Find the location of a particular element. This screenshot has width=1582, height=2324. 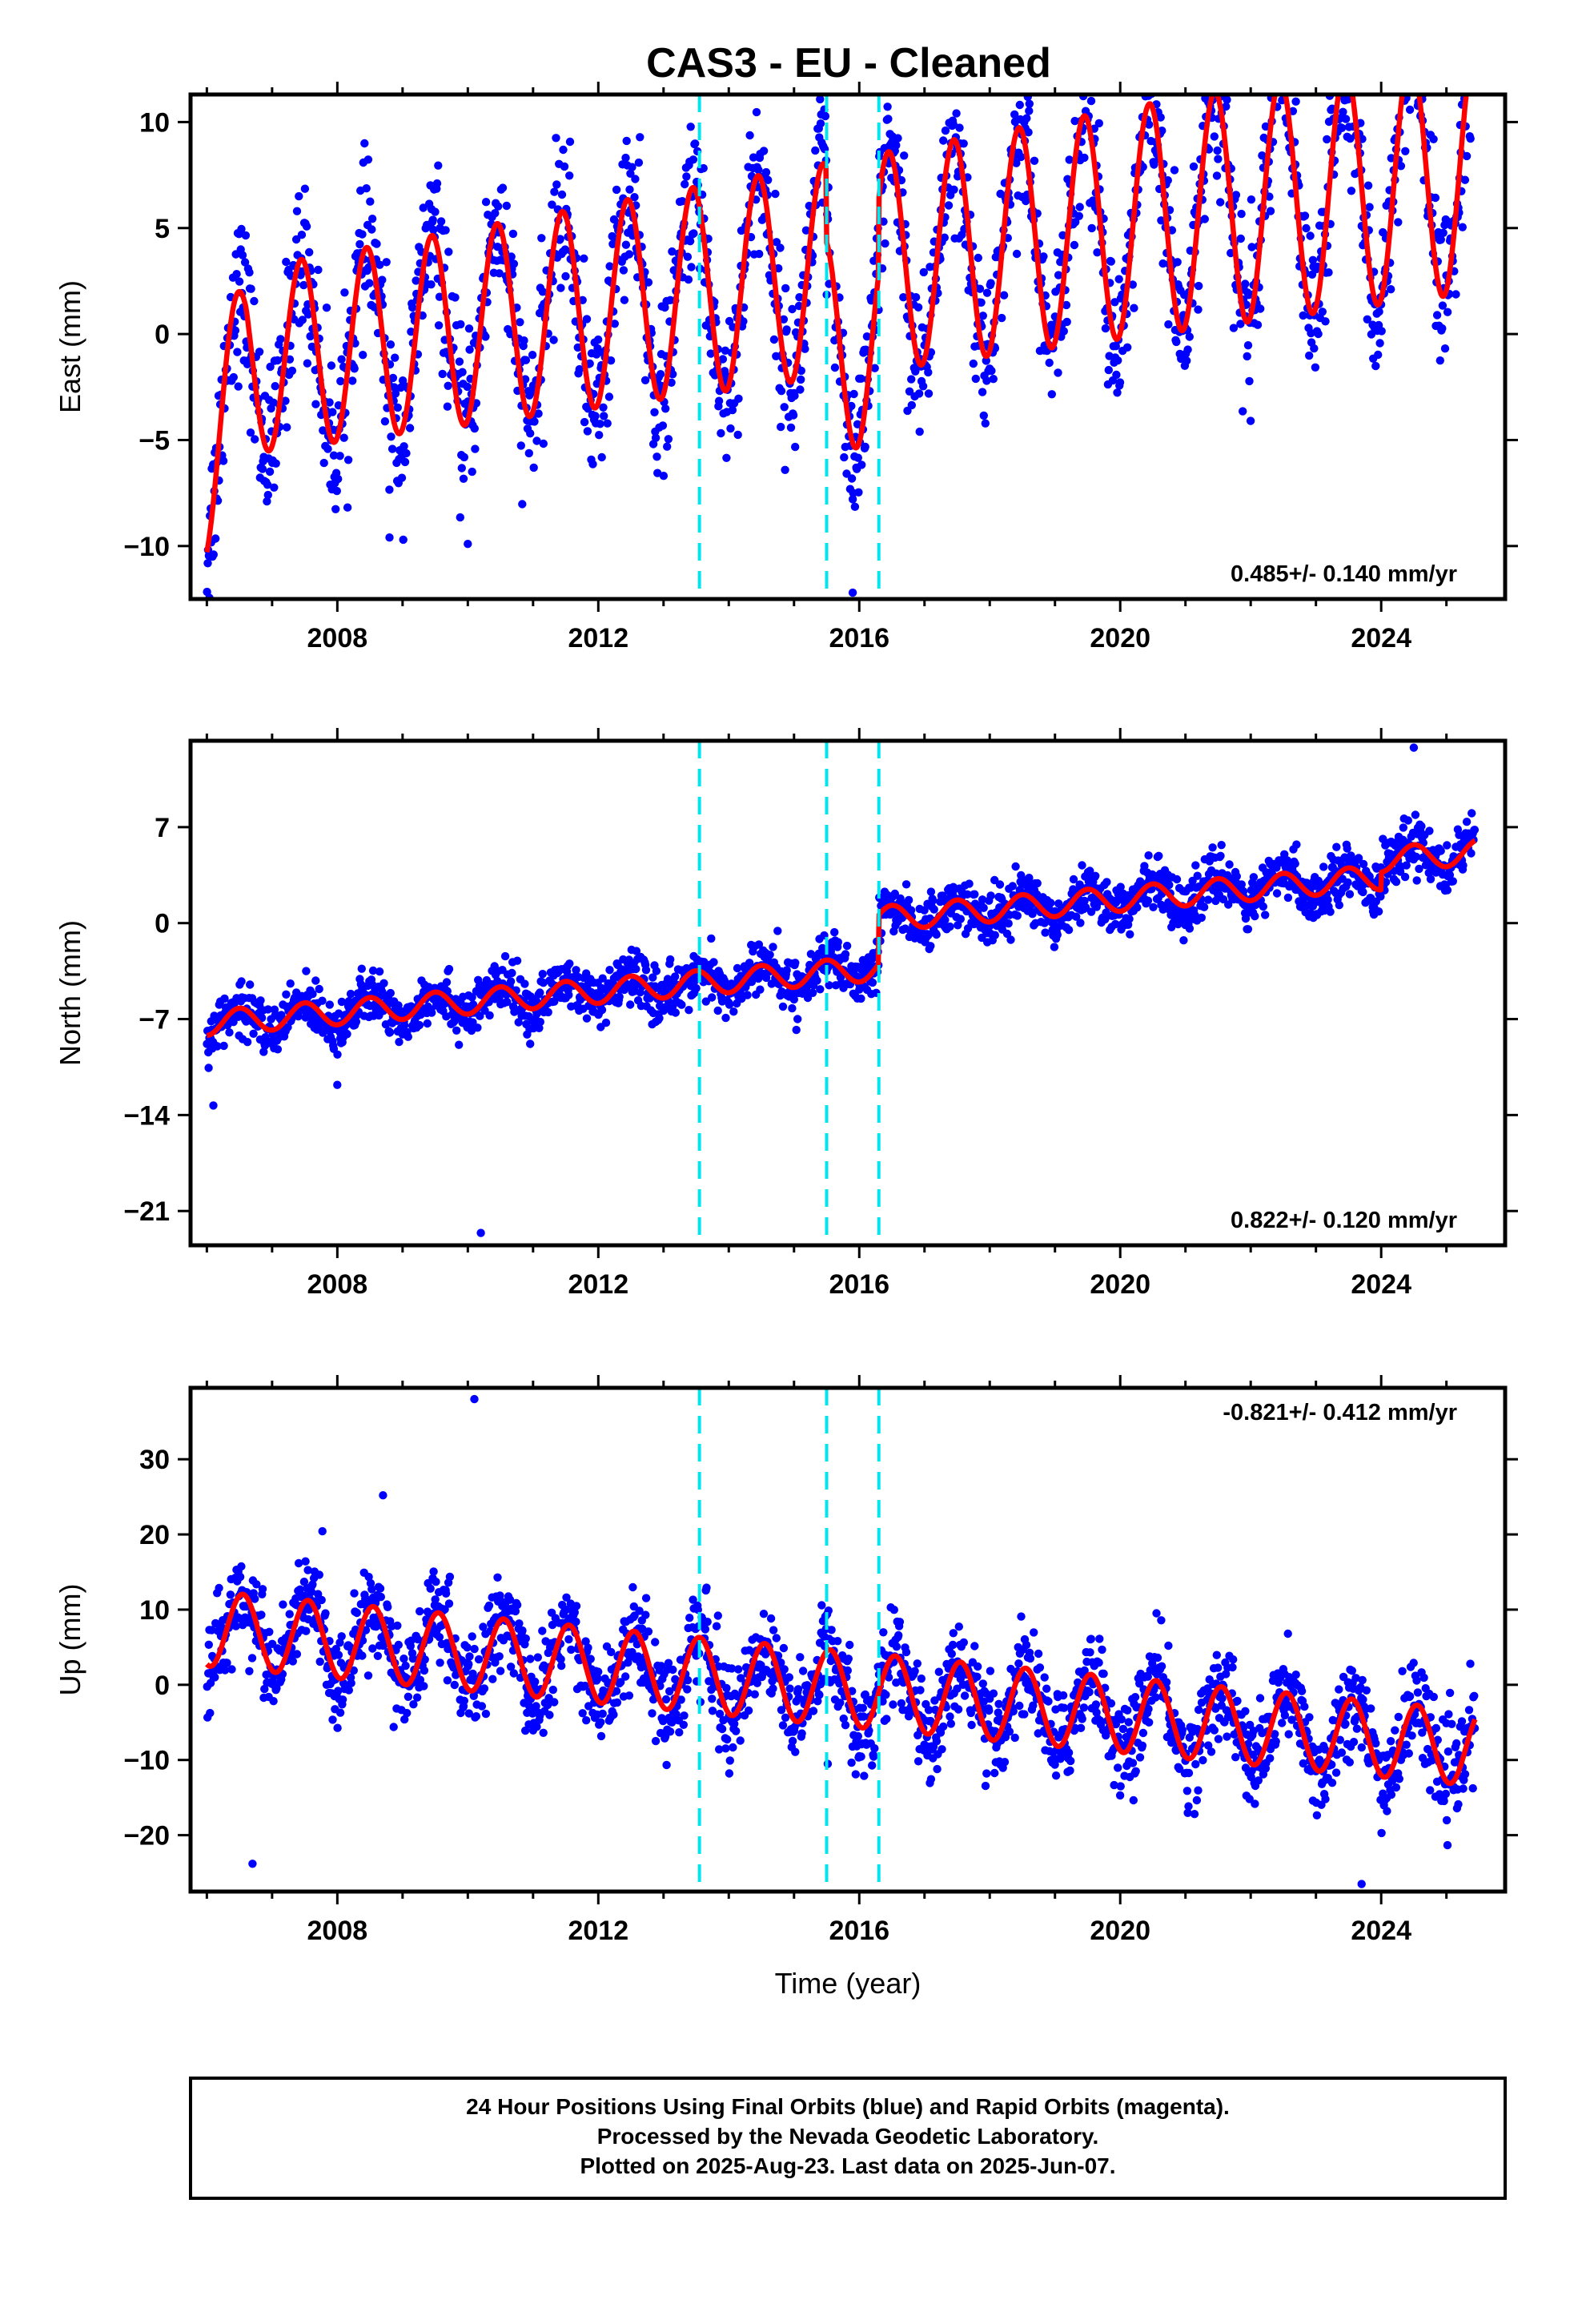

x-tick-label: 2012 is located at coordinates (598, 638).